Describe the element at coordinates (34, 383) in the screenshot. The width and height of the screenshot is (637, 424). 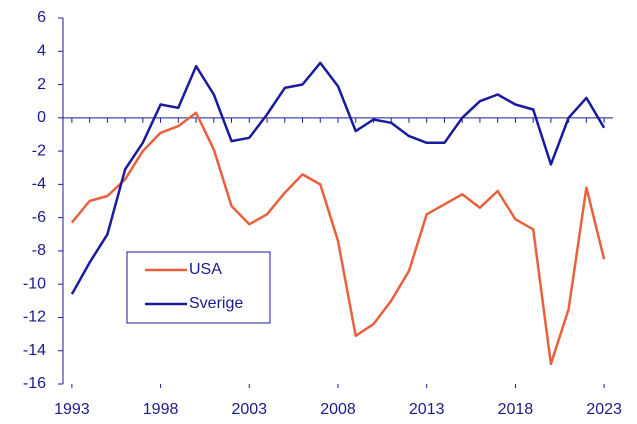
I see `y-tick-label: -16` at that location.